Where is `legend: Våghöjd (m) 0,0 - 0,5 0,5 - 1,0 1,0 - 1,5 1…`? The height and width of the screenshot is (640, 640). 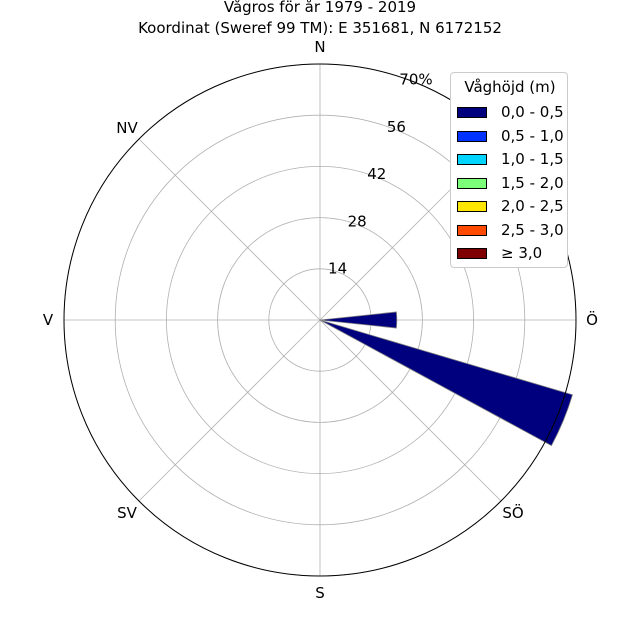
legend: Våghöjd (m) 0,0 - 0,5 0,5 - 1,0 1,0 - 1,5 1… is located at coordinates (509, 170).